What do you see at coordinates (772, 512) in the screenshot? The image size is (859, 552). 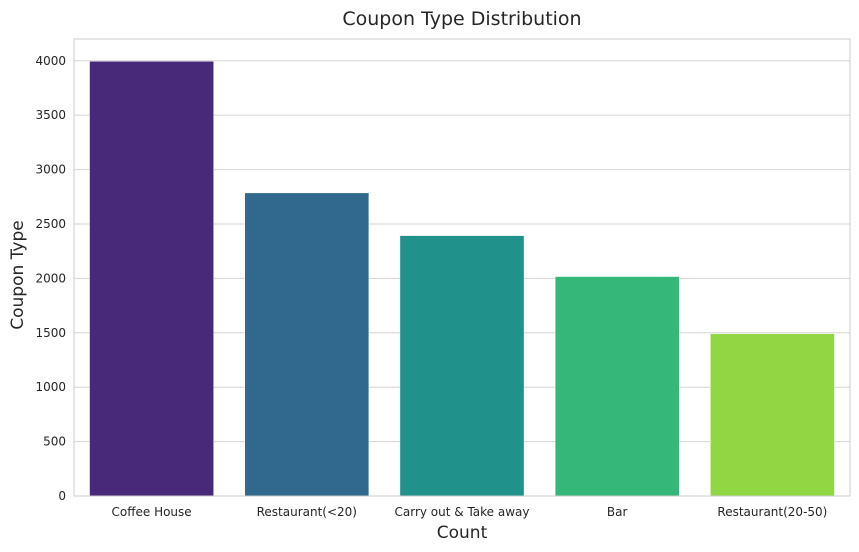 I see `x-tick-label: Restaurant(20-50)` at bounding box center [772, 512].